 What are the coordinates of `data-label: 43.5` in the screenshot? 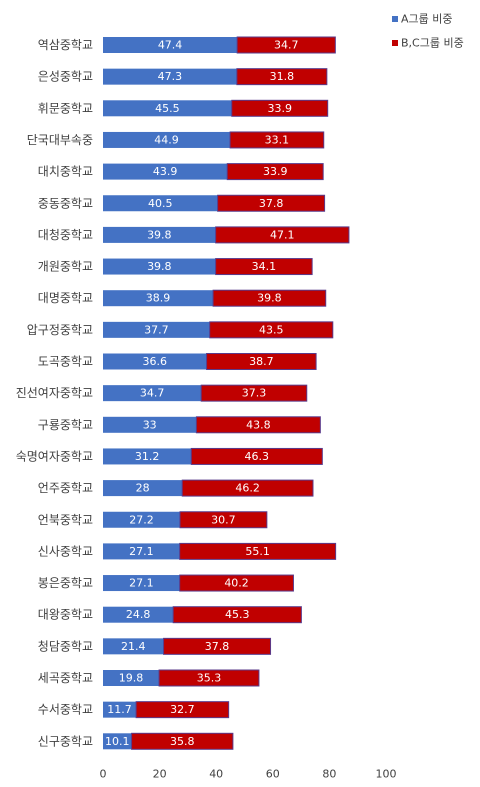 It's located at (271, 329).